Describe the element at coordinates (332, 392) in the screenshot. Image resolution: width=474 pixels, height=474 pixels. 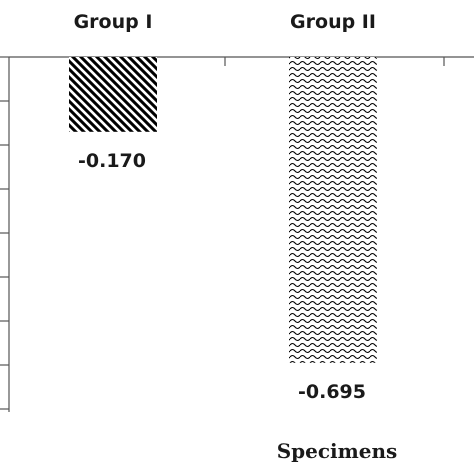
I see `value-label: -0.695` at that location.